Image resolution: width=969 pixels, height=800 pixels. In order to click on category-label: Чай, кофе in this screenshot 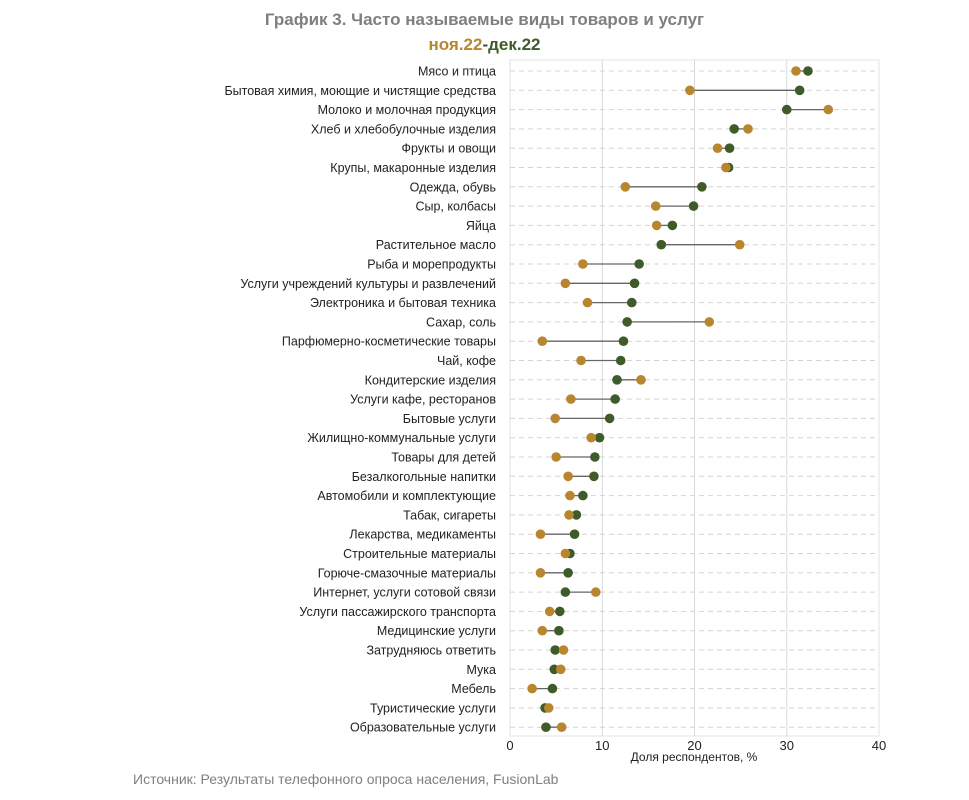, I will do `click(466, 361)`.